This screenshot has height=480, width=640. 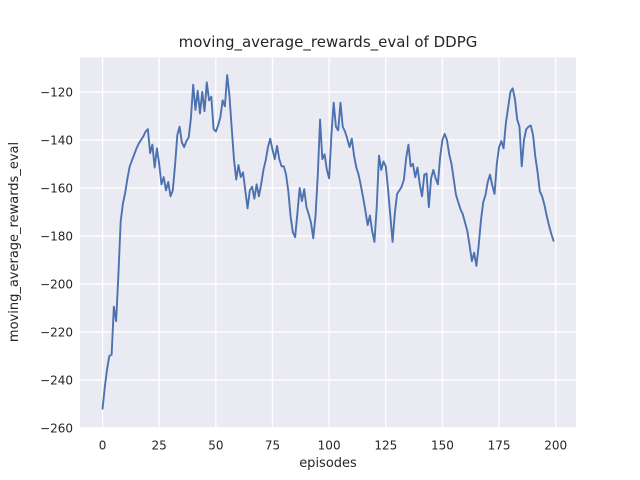 I want to click on y-tick-label: −200, so click(x=56, y=284).